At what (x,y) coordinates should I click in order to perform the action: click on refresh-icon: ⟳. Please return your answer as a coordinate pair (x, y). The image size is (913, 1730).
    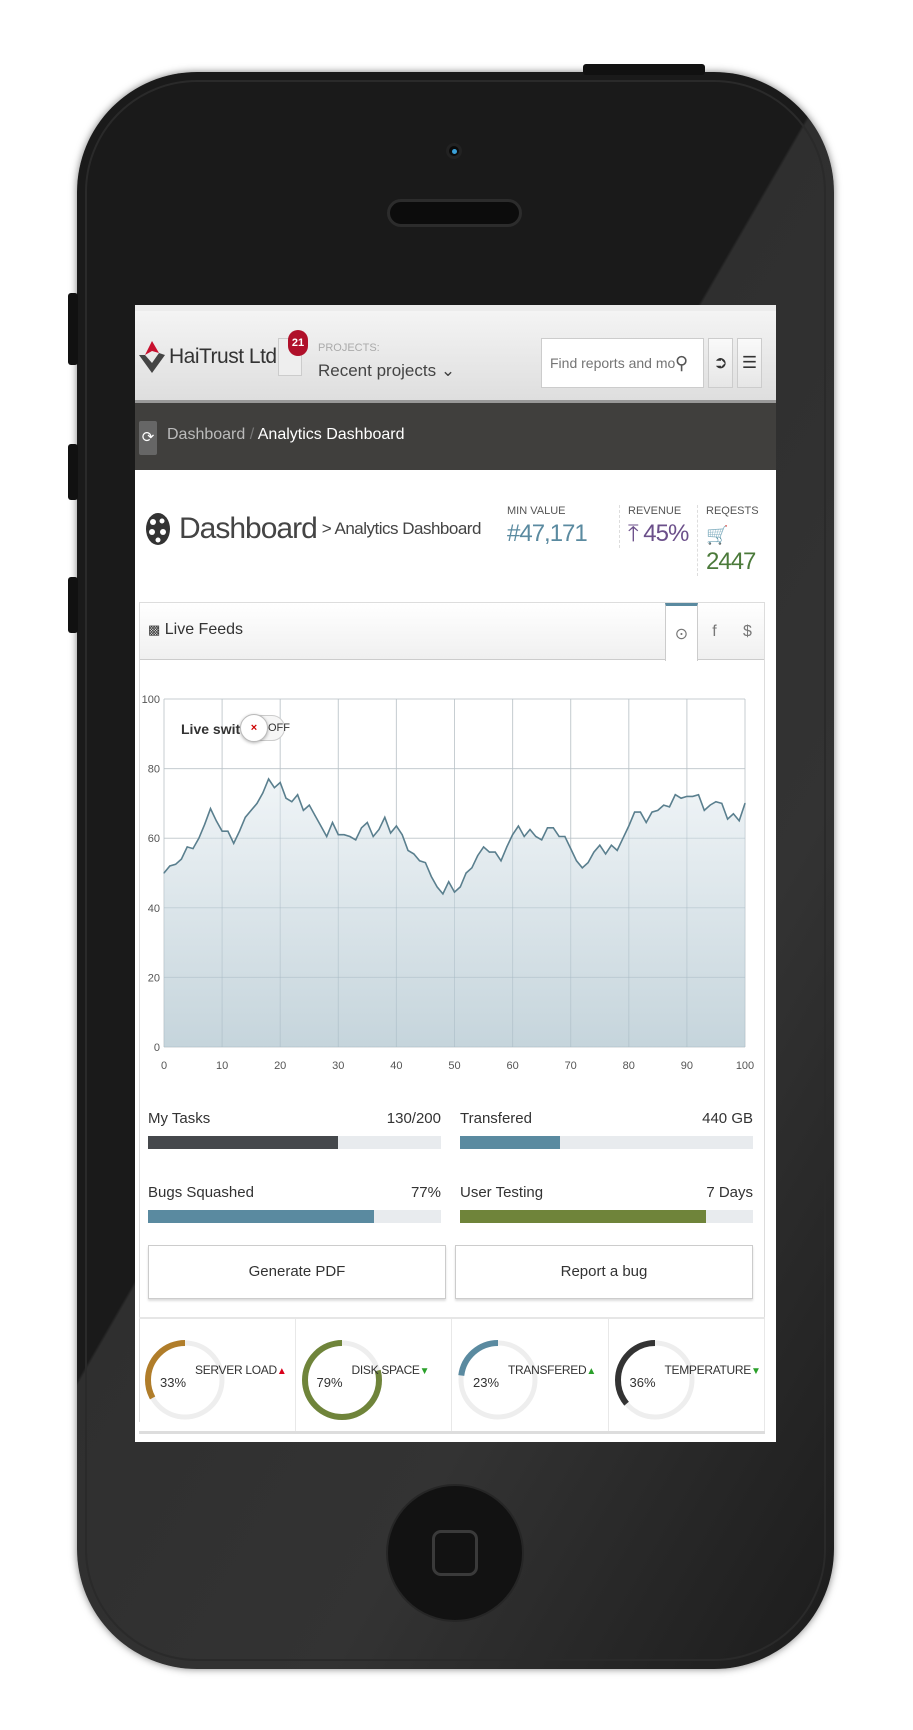
    Looking at the image, I should click on (148, 438).